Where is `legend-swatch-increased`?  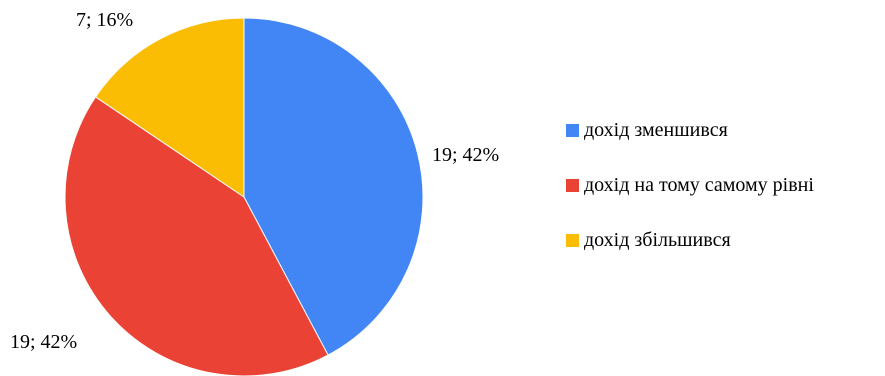 legend-swatch-increased is located at coordinates (572, 240).